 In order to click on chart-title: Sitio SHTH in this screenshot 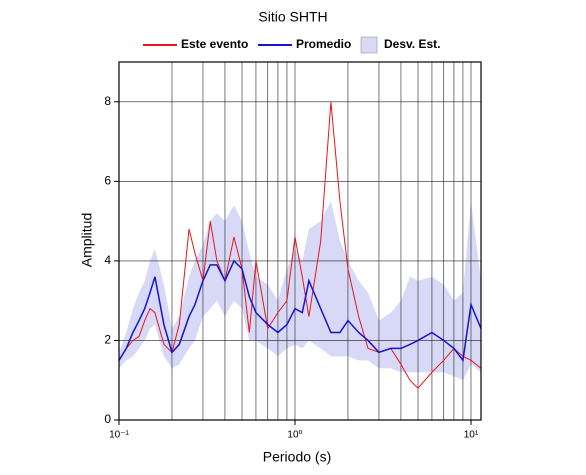, I will do `click(292, 17)`.